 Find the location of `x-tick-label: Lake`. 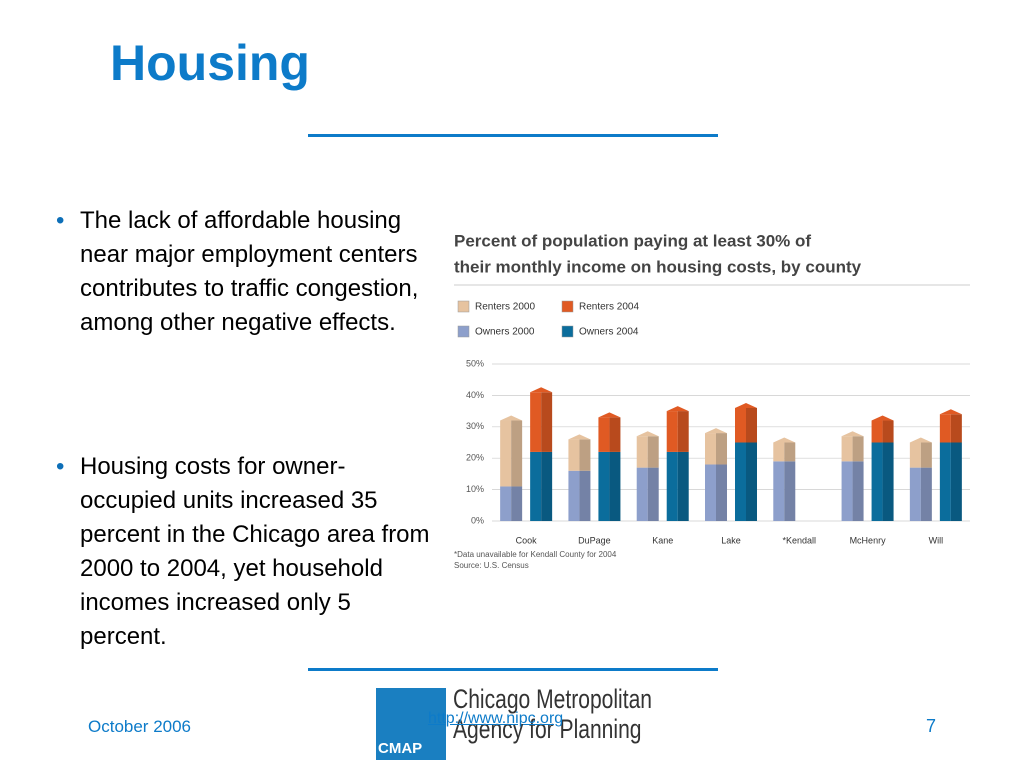

x-tick-label: Lake is located at coordinates (731, 540).